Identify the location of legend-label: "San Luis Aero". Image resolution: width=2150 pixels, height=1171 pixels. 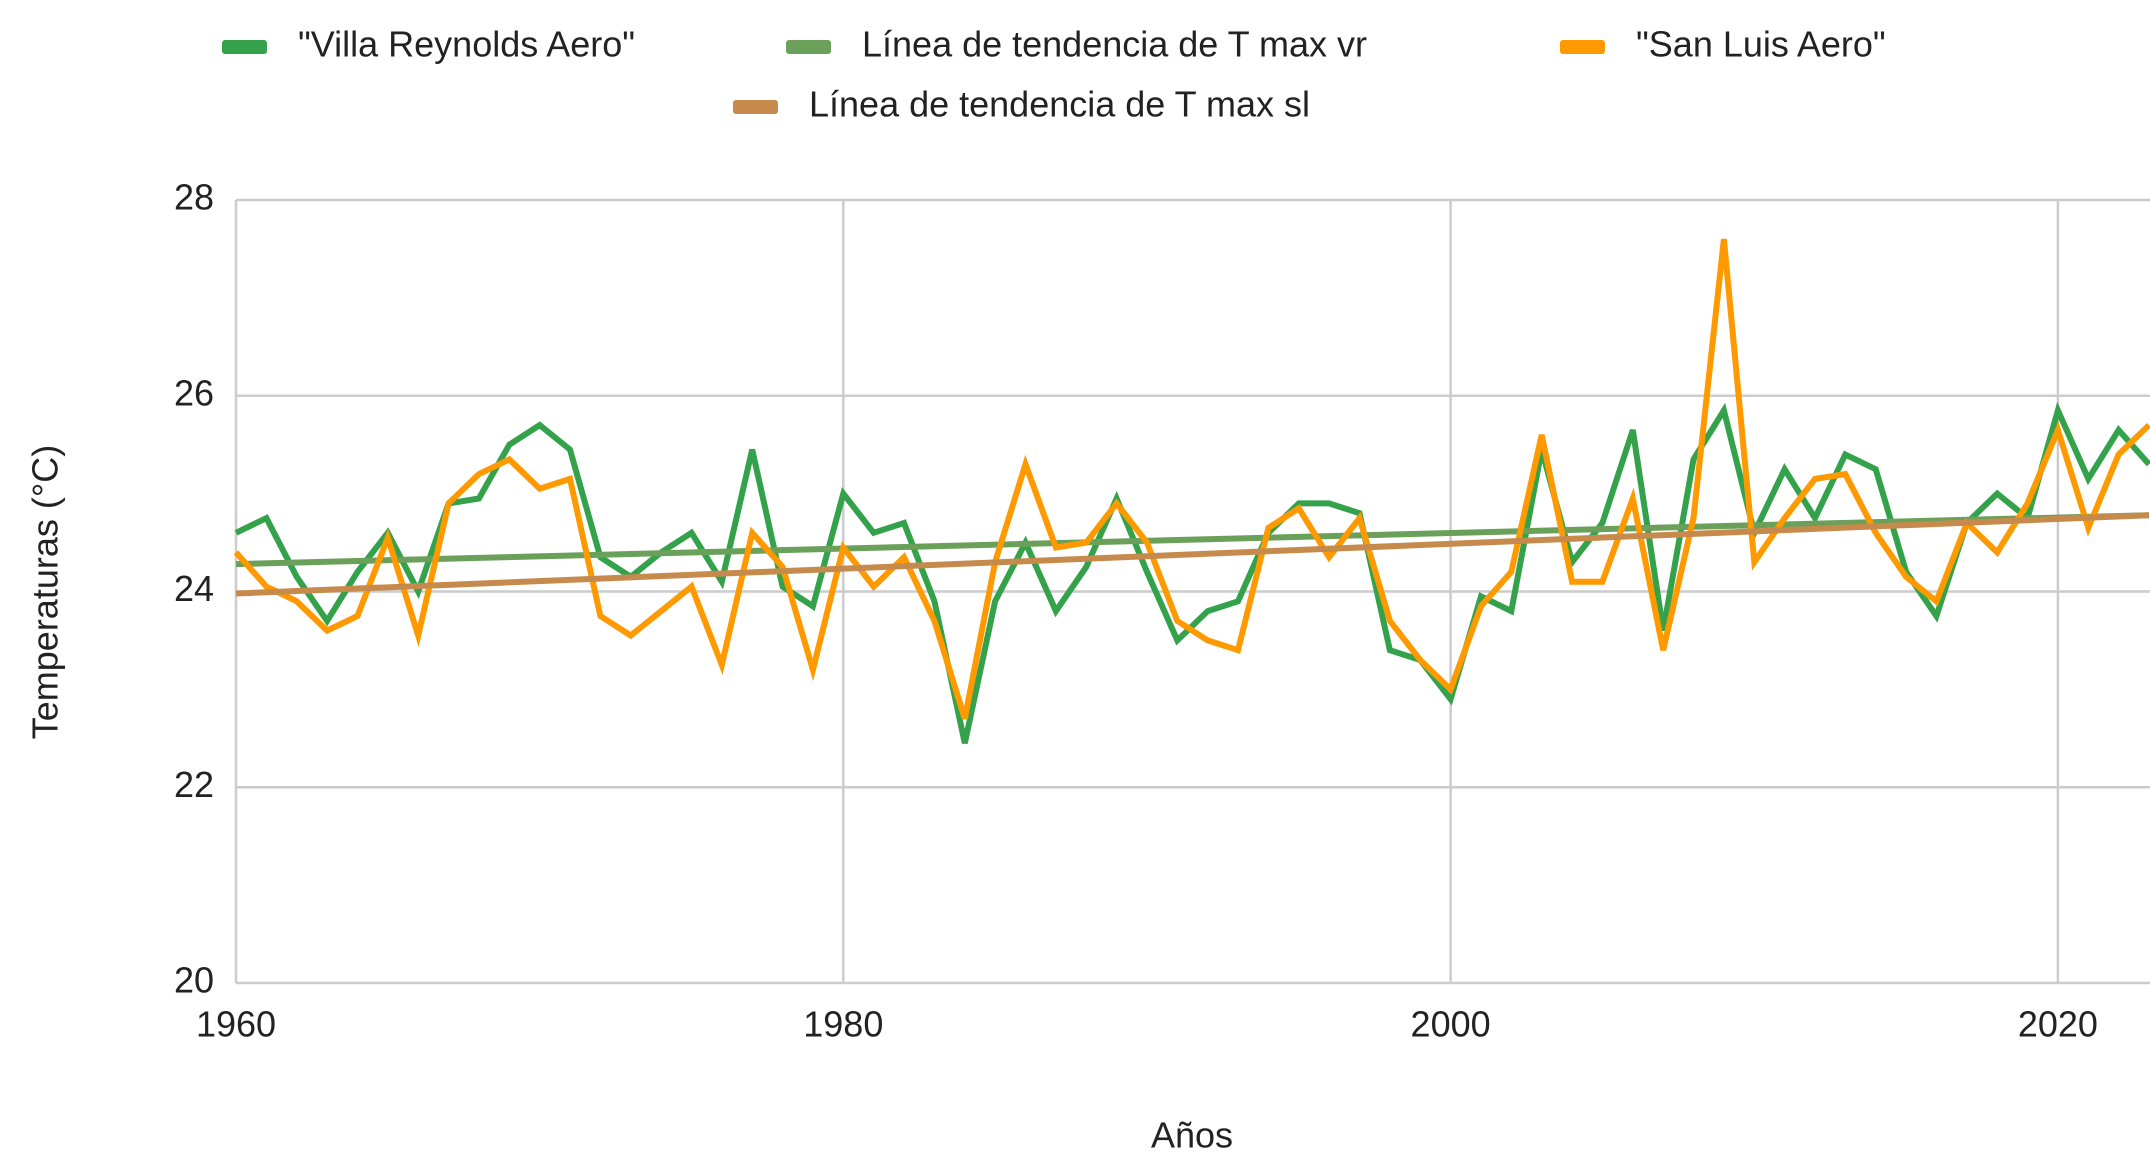
(1761, 44).